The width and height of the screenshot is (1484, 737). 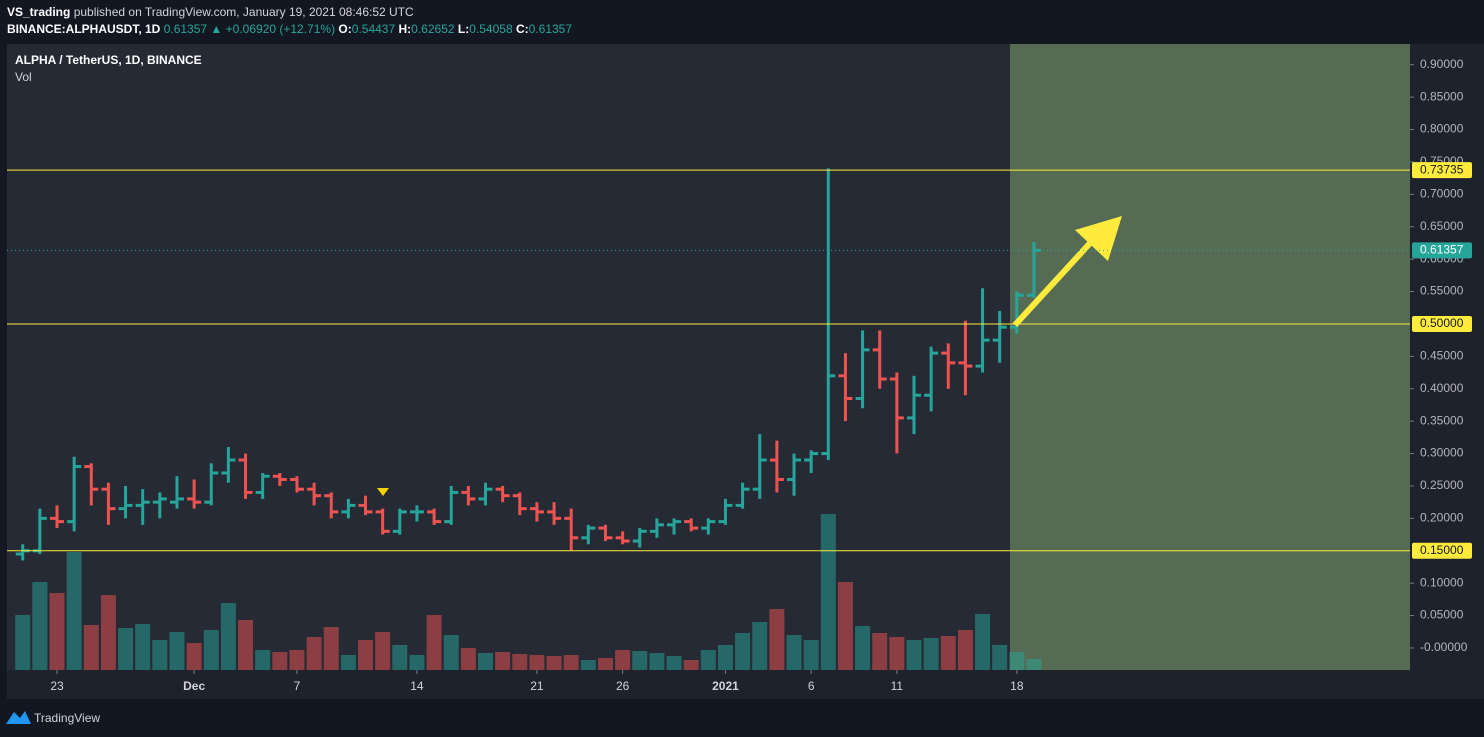 What do you see at coordinates (1017, 686) in the screenshot?
I see `x-tick-label: 18` at bounding box center [1017, 686].